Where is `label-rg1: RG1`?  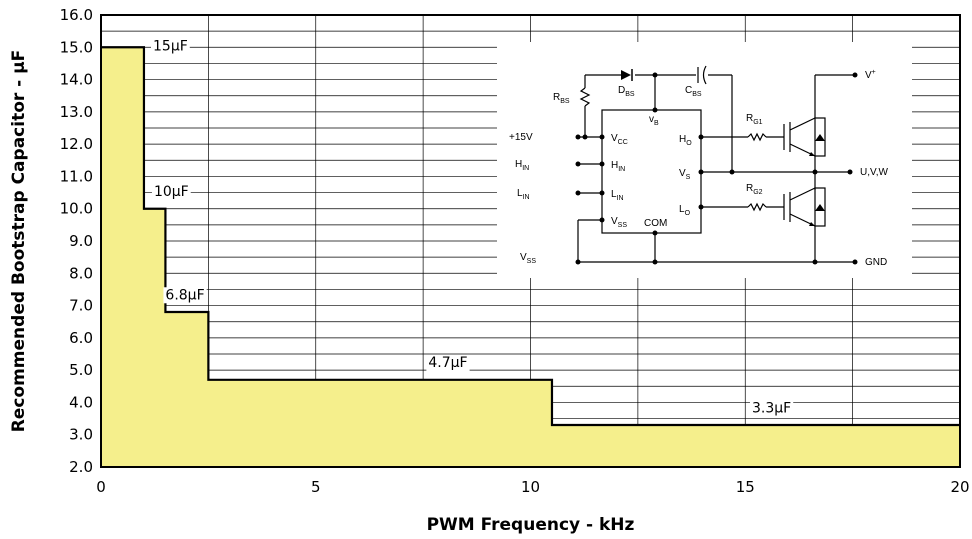 label-rg1: RG1 is located at coordinates (754, 119).